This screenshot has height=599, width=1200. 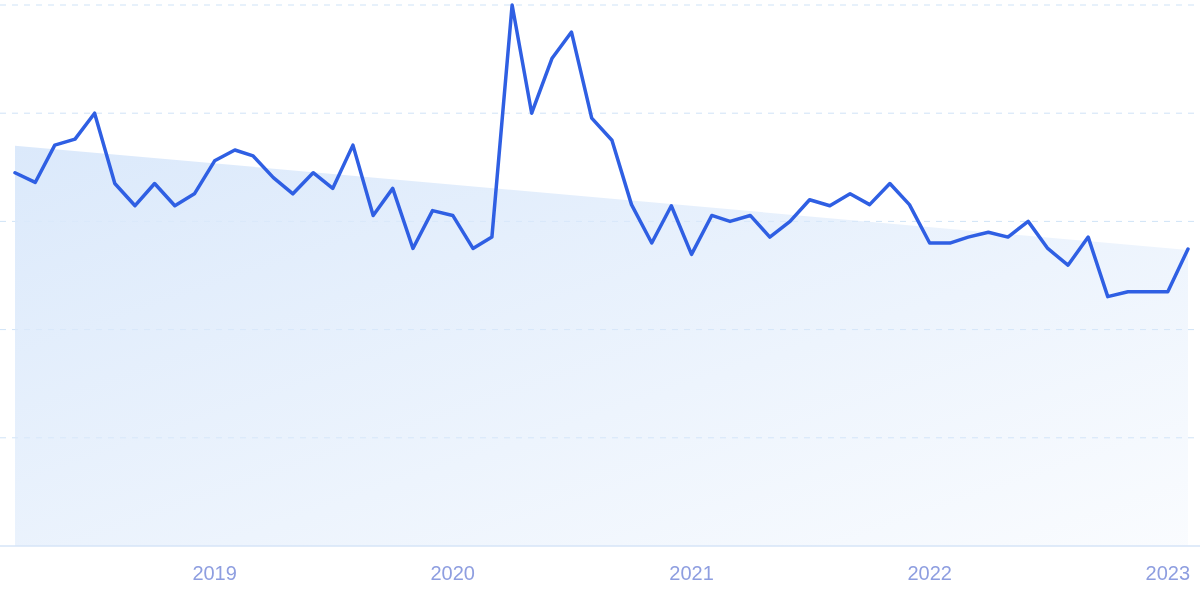 I want to click on x-tick-label: 2021, so click(x=691, y=573).